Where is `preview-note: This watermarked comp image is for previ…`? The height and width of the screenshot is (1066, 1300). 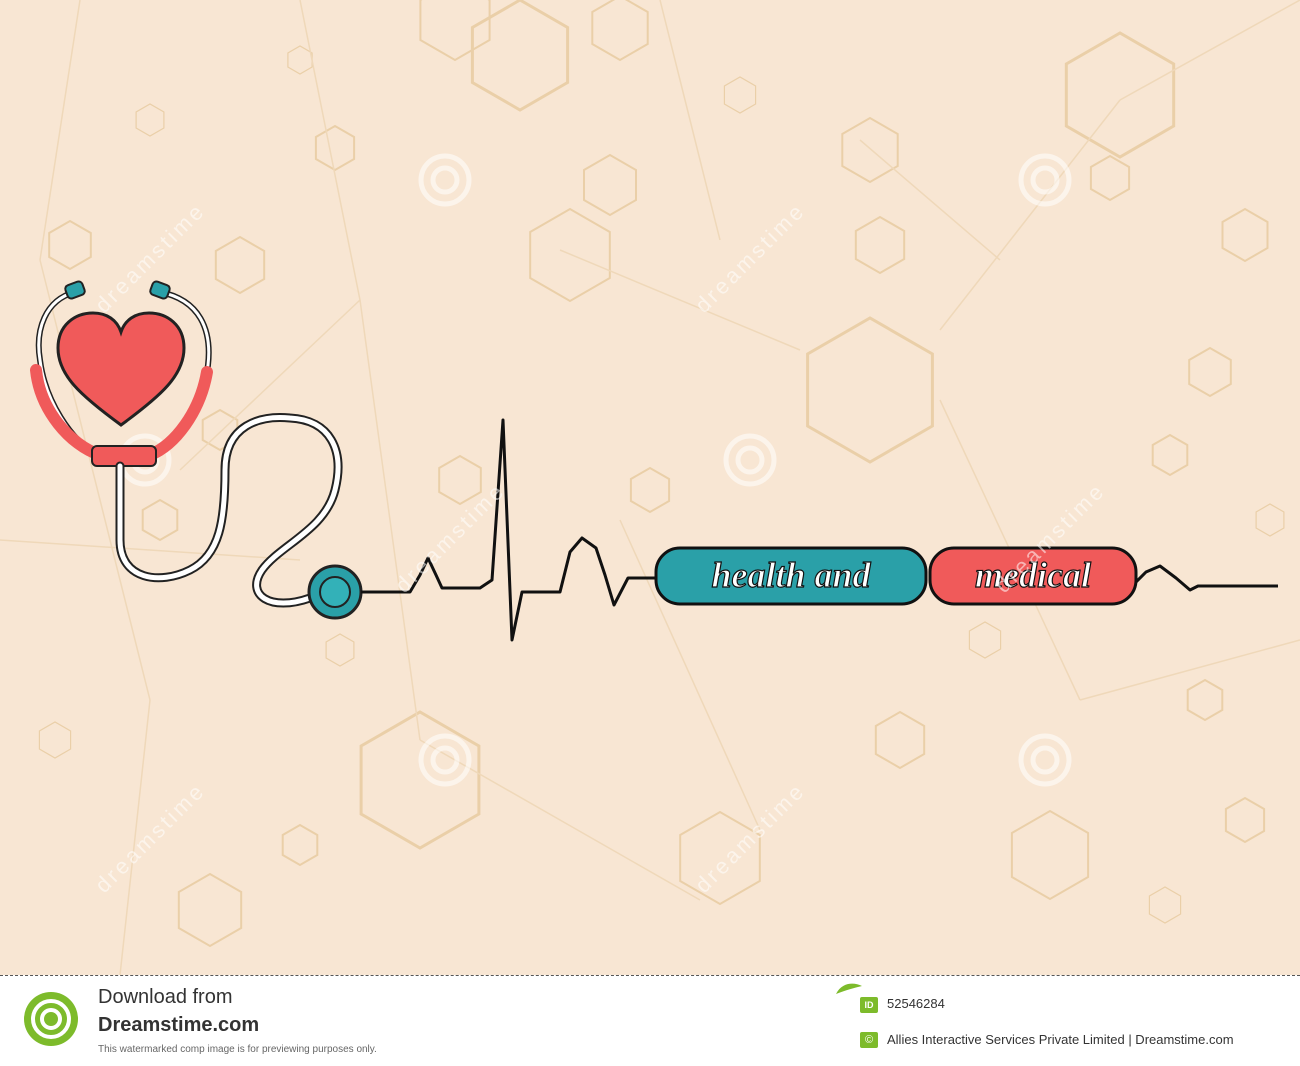
preview-note: This watermarked comp image is for previ… is located at coordinates (237, 1049).